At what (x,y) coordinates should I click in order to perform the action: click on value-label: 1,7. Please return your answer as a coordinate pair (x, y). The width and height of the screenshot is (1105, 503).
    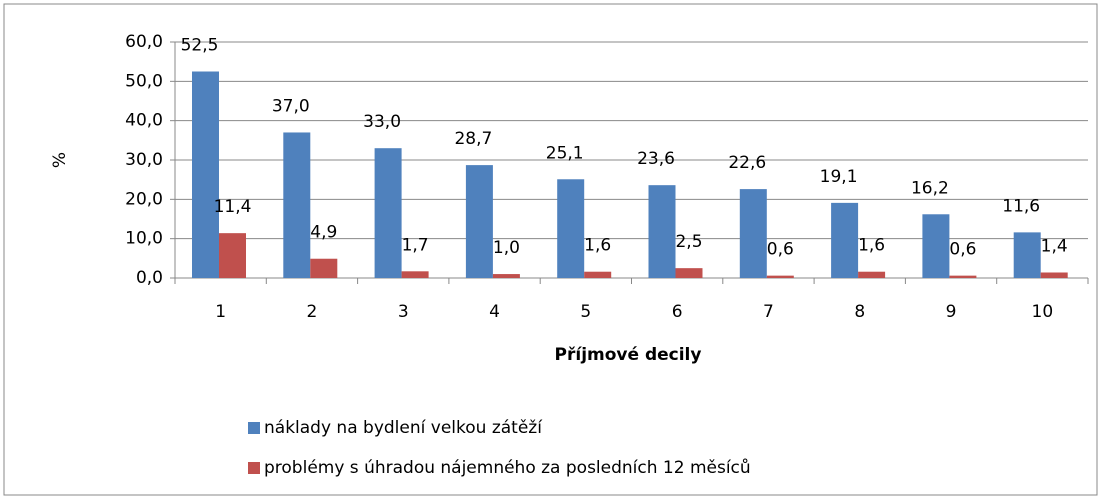
    Looking at the image, I should click on (415, 245).